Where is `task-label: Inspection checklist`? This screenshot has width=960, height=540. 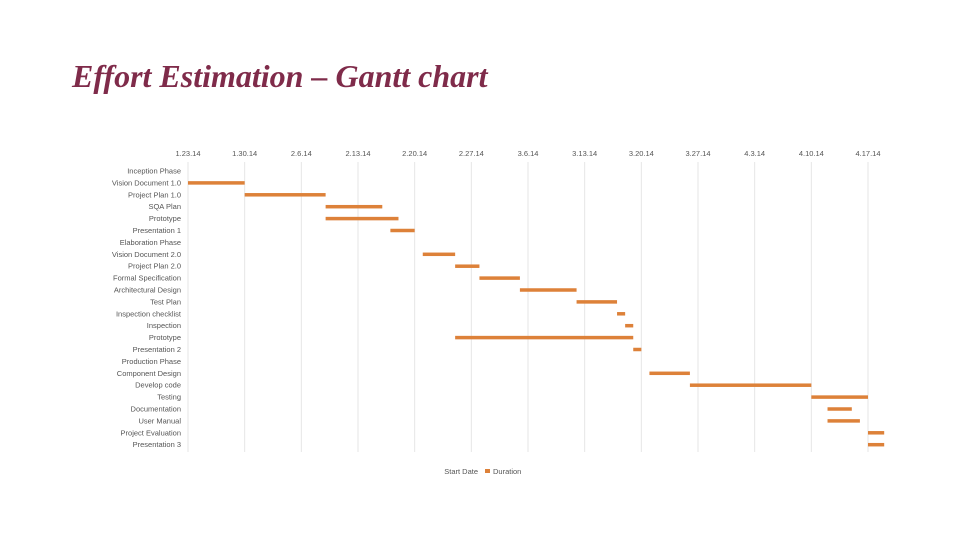
task-label: Inspection checklist is located at coordinates (149, 313).